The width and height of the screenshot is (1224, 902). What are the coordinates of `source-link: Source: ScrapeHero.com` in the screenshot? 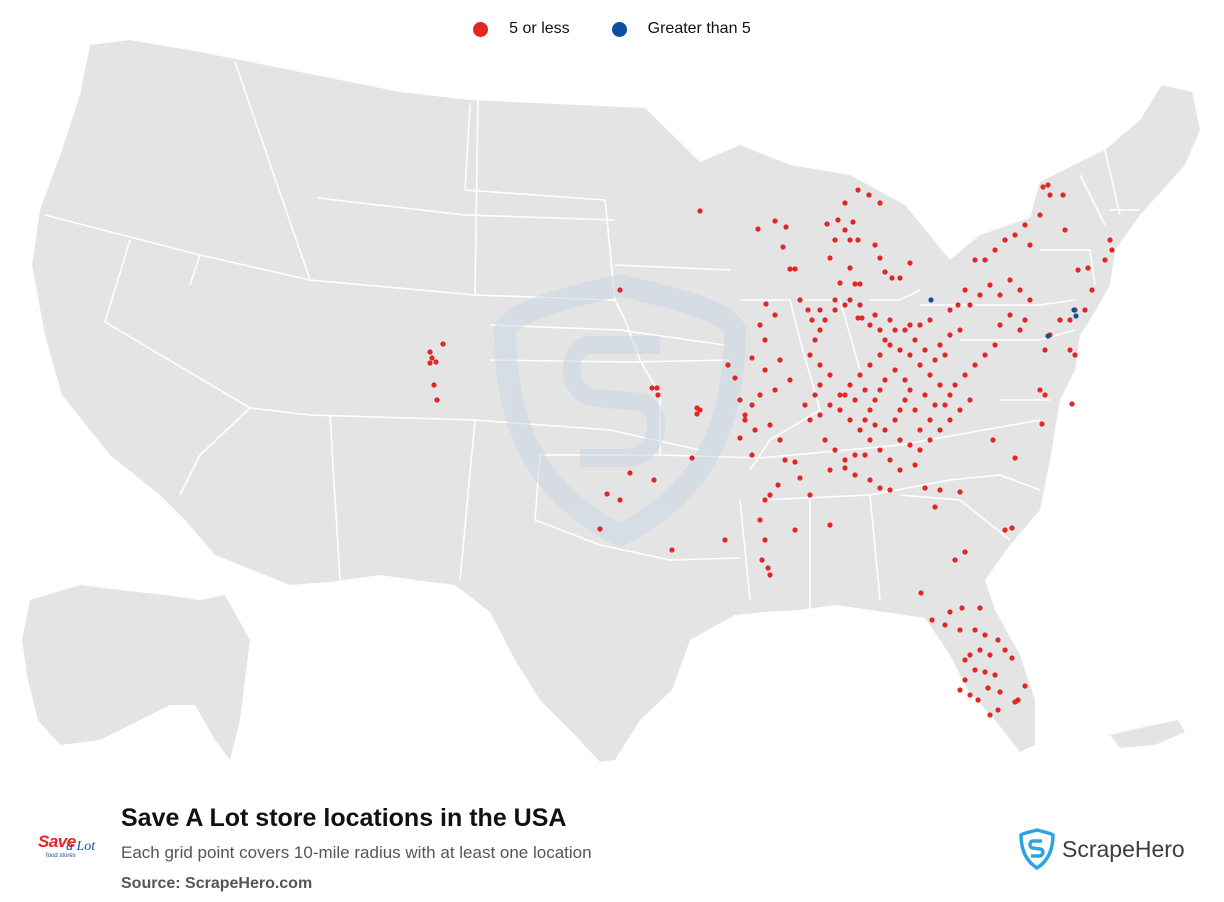 It's located at (217, 883).